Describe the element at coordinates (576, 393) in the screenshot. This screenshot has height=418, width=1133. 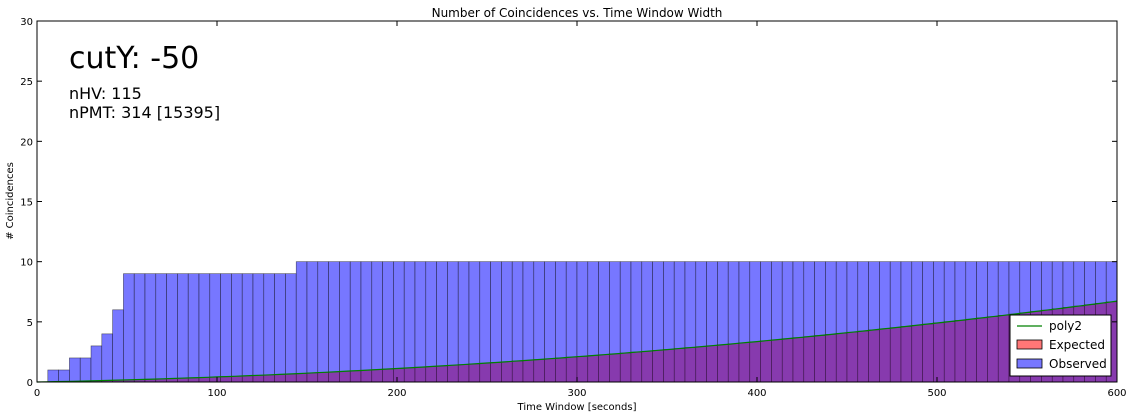
I see `x-tick-label: 300` at that location.